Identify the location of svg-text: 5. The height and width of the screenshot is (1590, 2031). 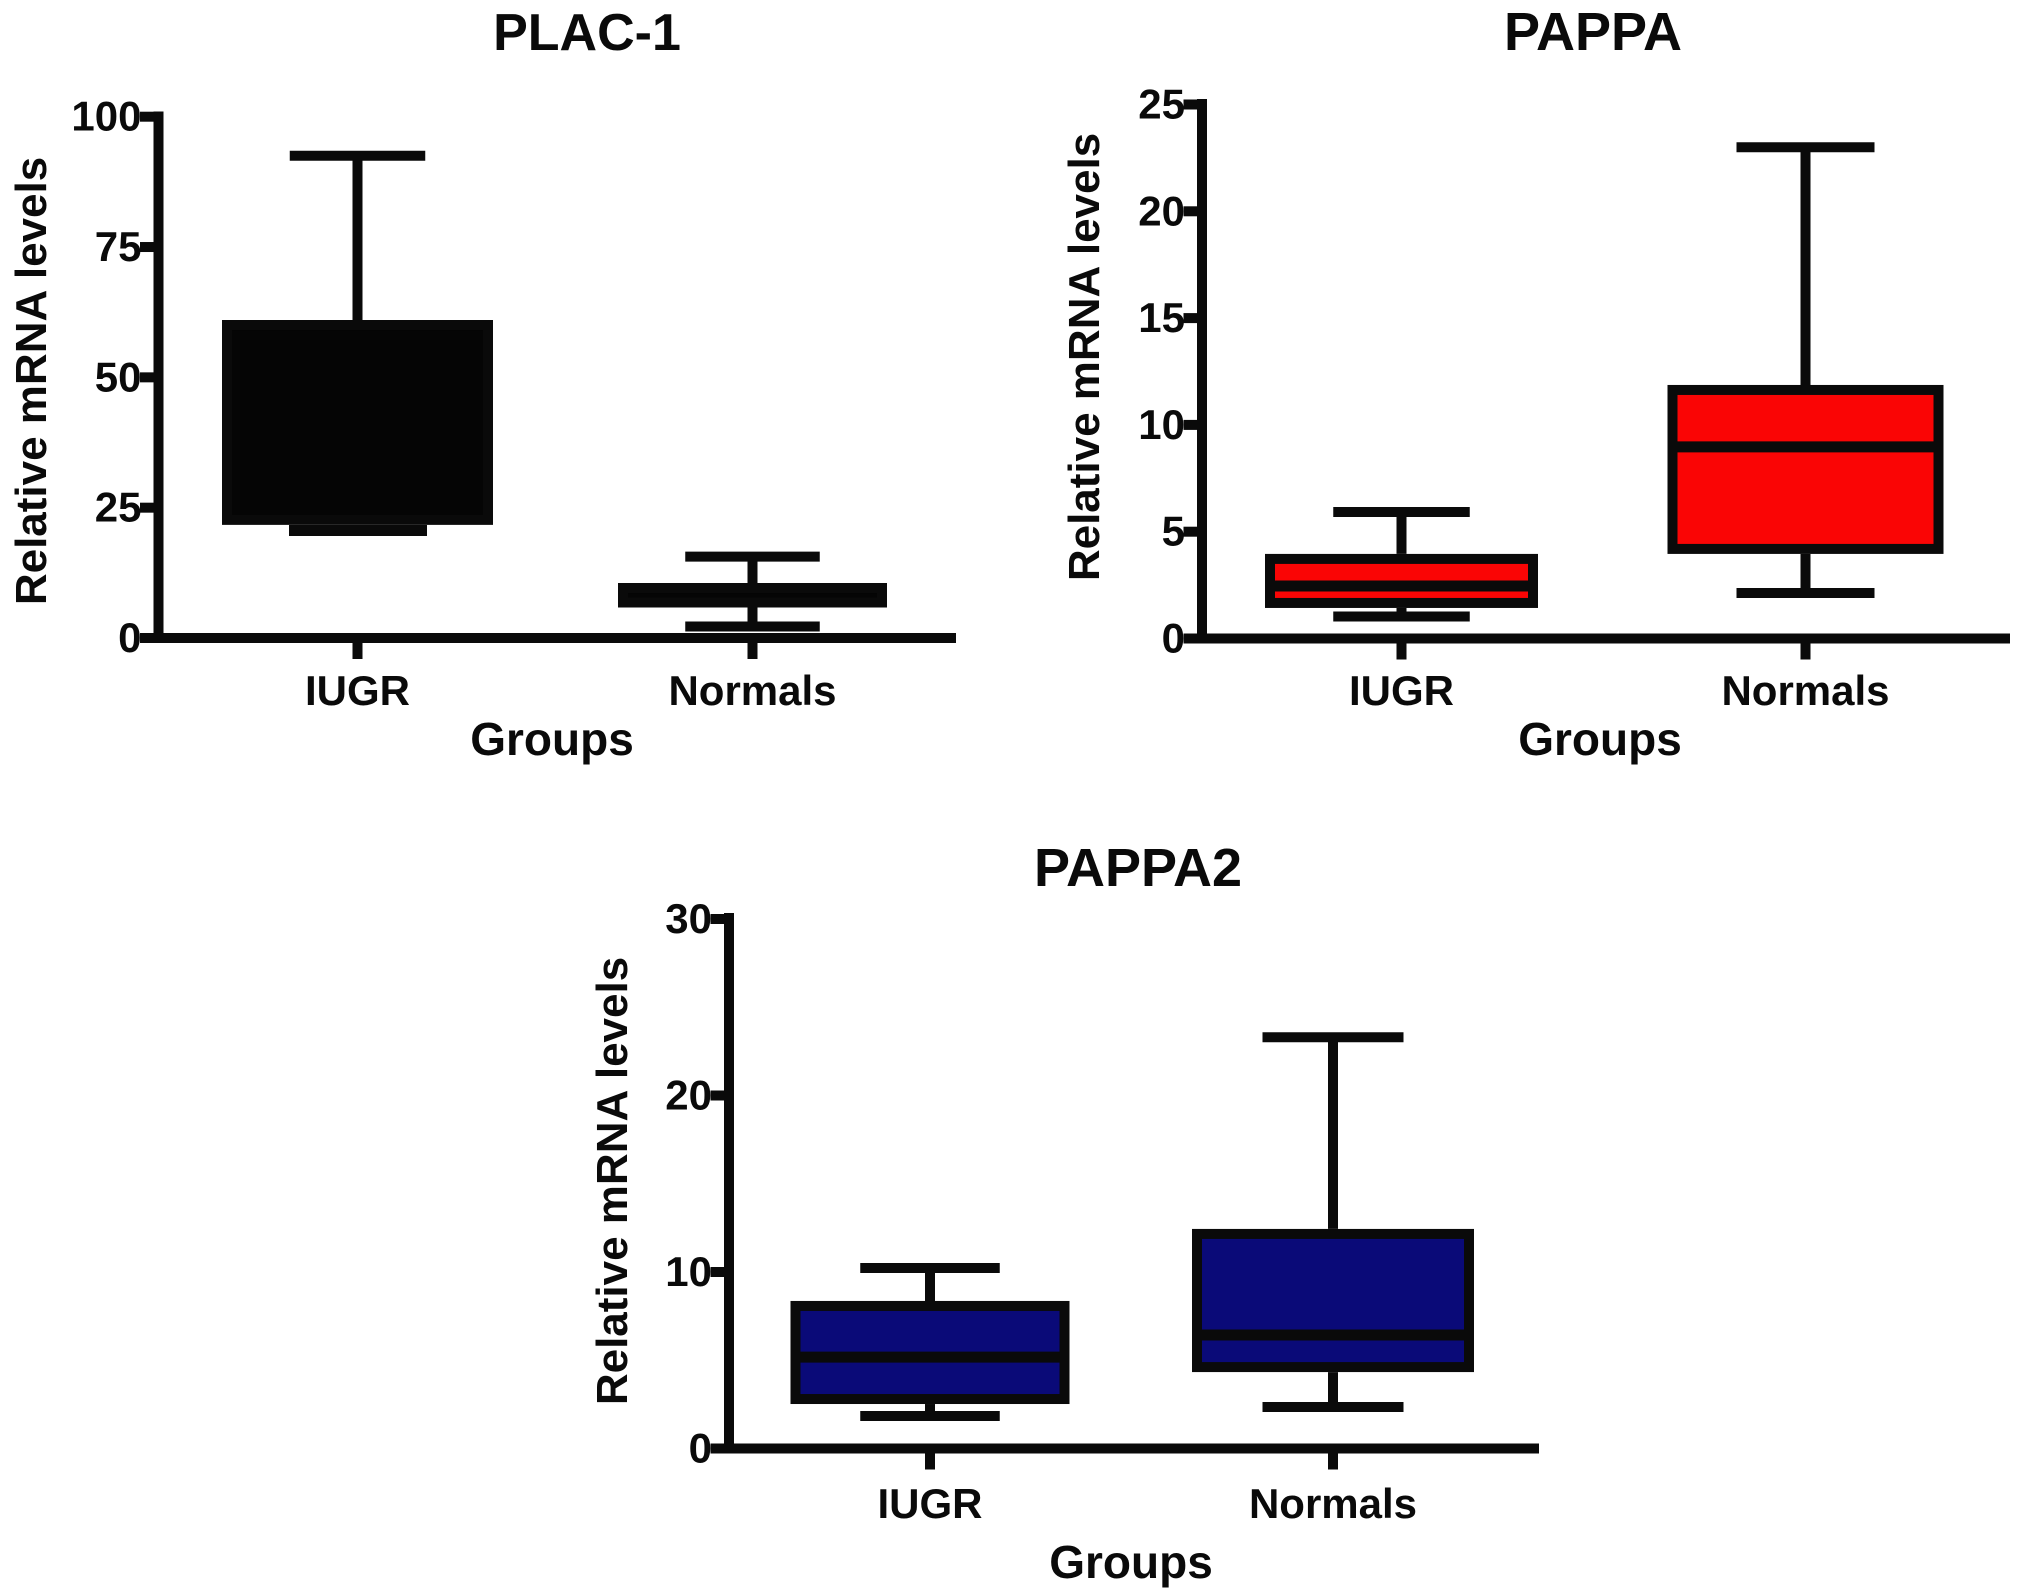
(1173, 531).